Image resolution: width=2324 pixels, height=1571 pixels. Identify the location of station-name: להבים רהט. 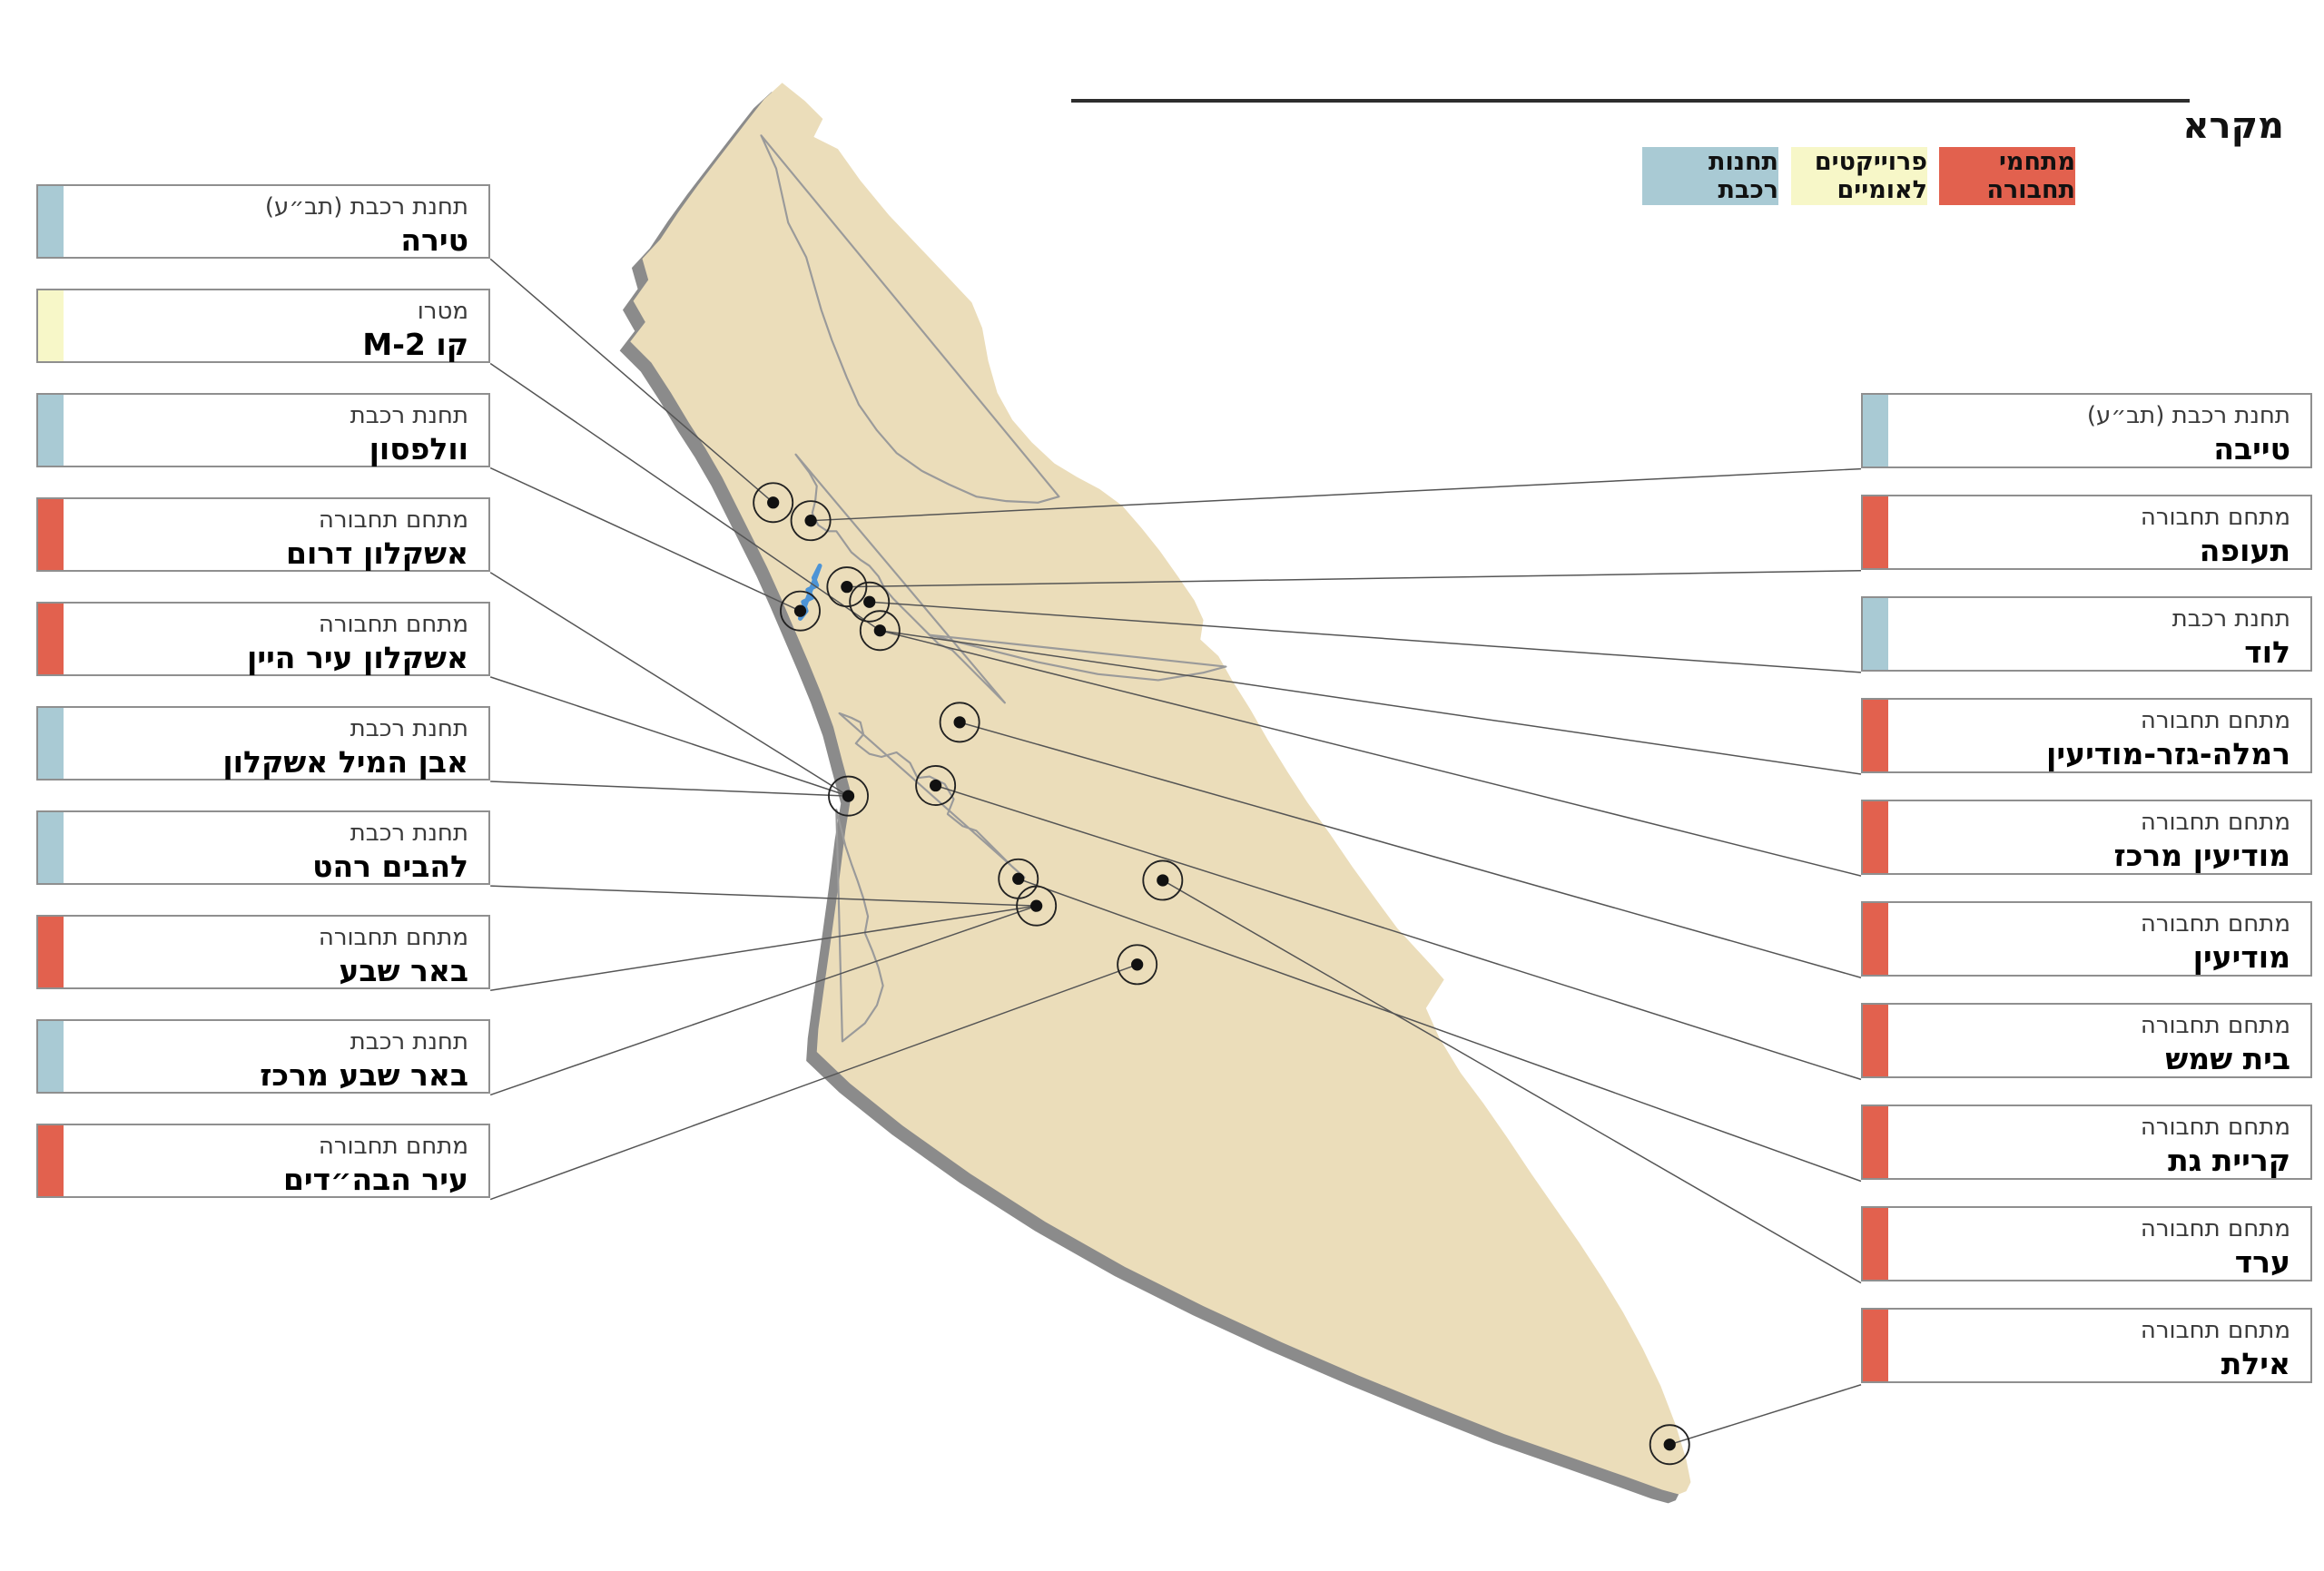
(390, 867).